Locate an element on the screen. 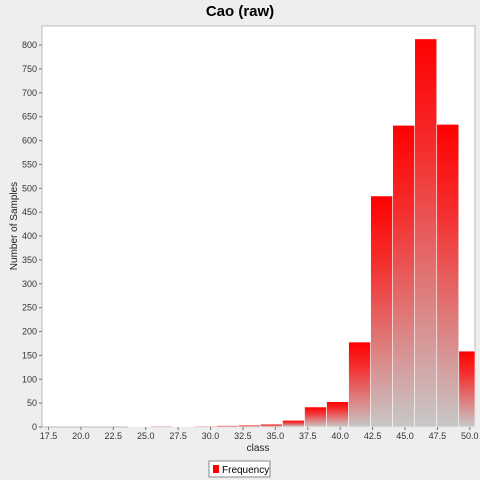 This screenshot has width=480, height=480. y-tick-label: 0 is located at coordinates (34, 427).